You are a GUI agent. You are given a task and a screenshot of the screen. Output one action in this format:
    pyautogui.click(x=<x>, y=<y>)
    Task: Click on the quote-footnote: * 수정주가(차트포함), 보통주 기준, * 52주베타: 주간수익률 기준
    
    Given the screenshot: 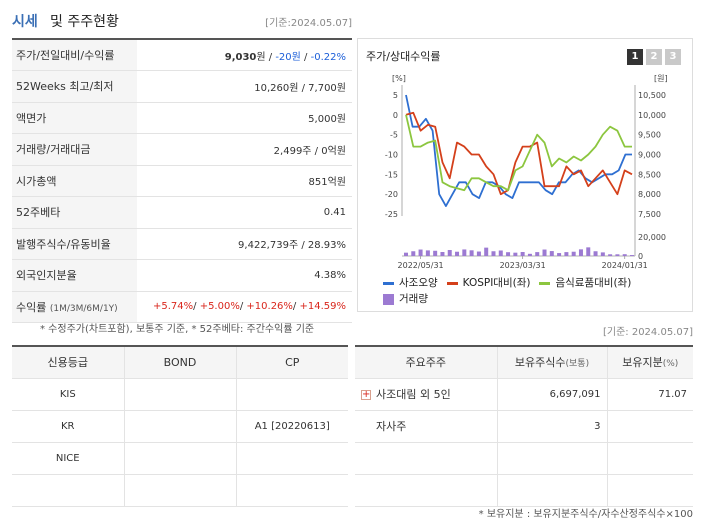 What is the action you would take?
    pyautogui.click(x=177, y=329)
    